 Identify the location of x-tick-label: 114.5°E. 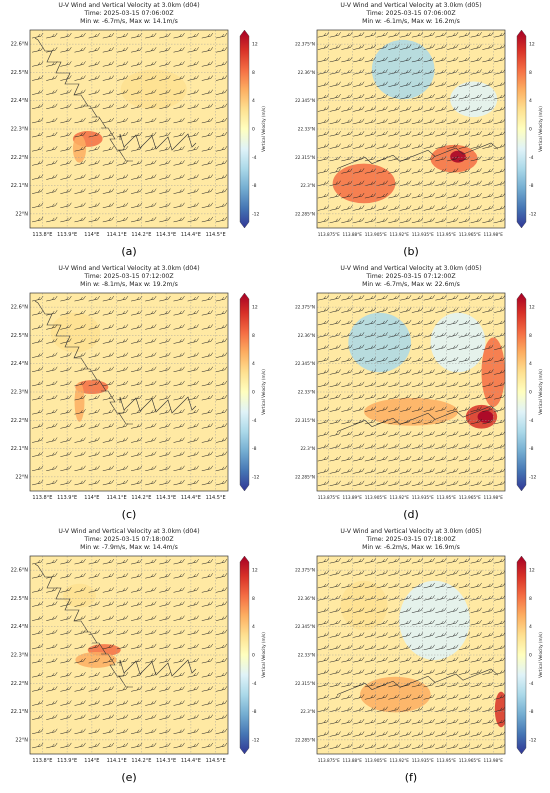
(216, 498).